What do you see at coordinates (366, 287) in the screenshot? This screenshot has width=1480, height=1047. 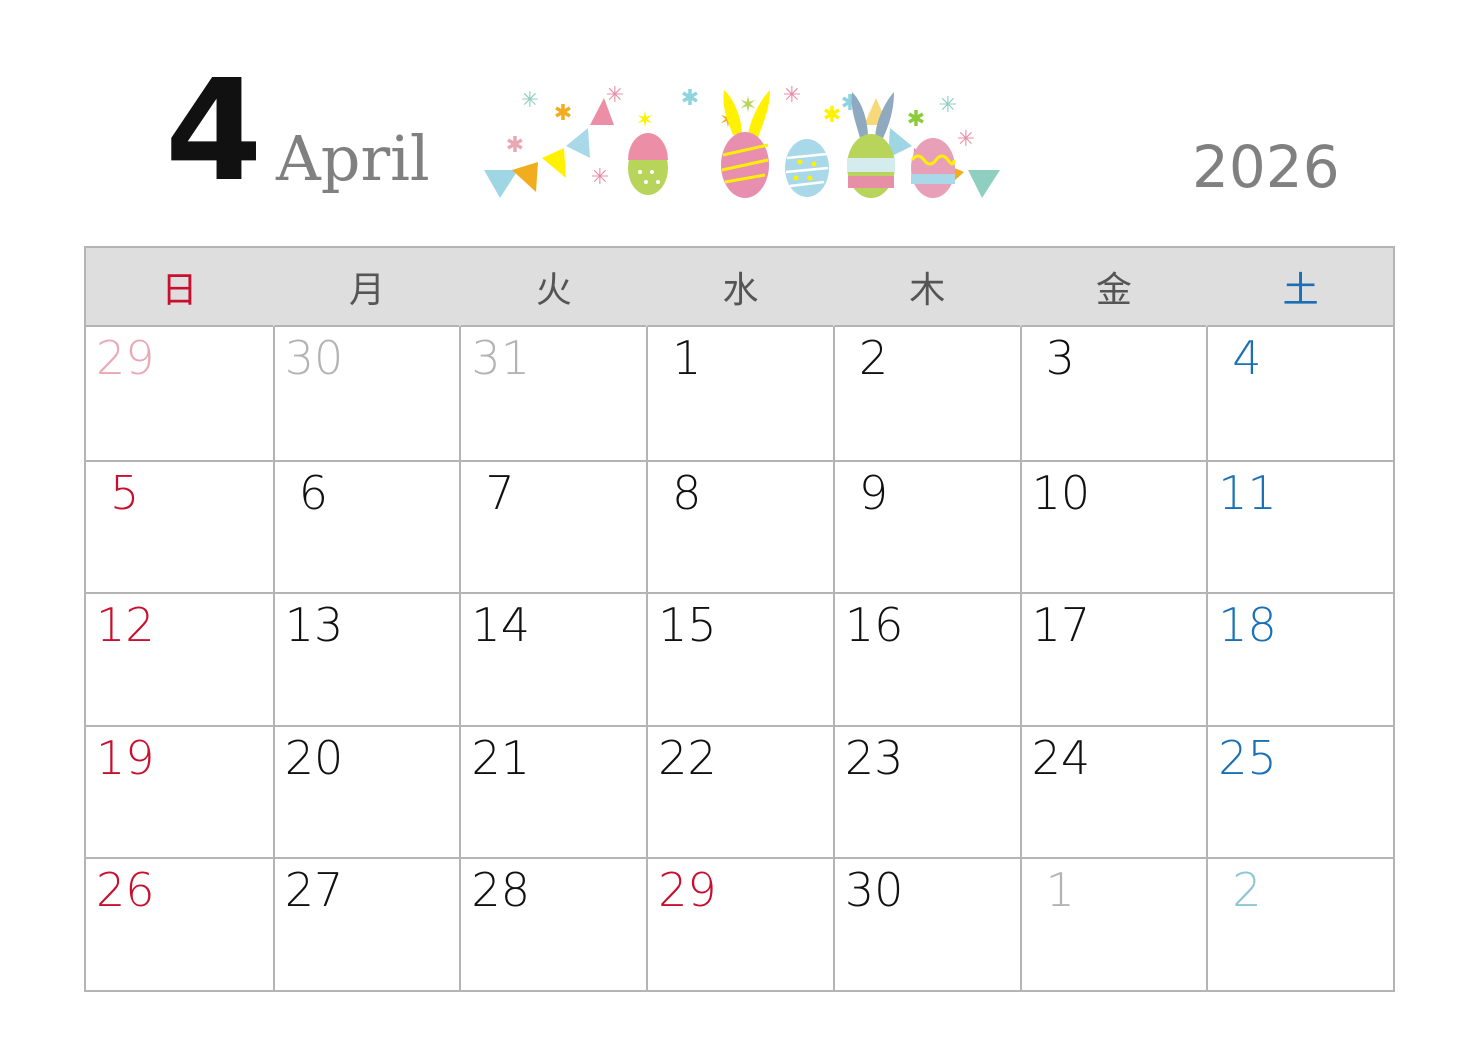 I see `weekday-header: 月` at bounding box center [366, 287].